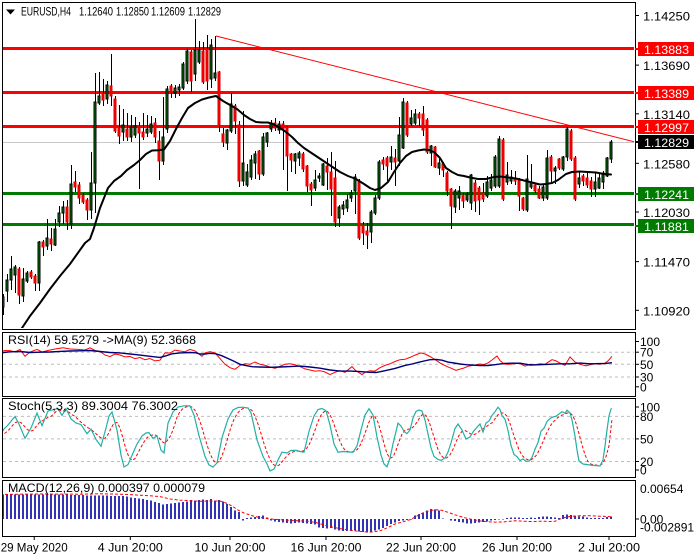 This screenshot has height=560, width=700. Describe the element at coordinates (666, 115) in the screenshot. I see `svg-text: 1.13140` at that location.